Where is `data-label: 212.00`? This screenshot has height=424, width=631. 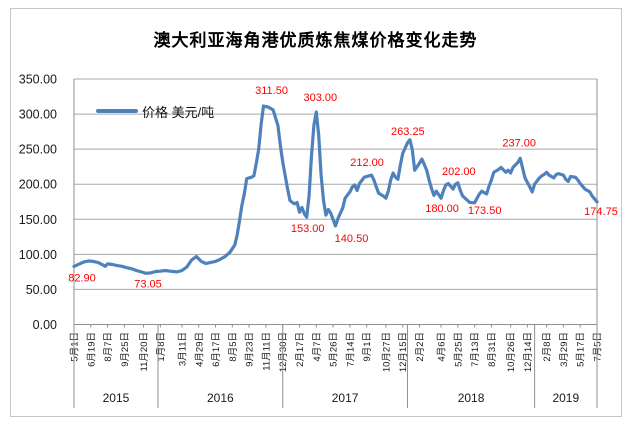 data-label: 212.00 is located at coordinates (367, 163).